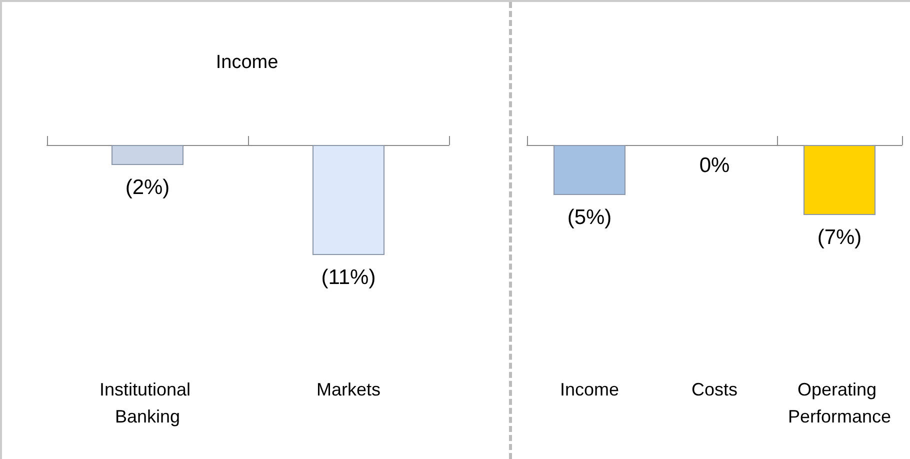 The width and height of the screenshot is (910, 459). Describe the element at coordinates (147, 187) in the screenshot. I see `data-label: (2%)` at that location.